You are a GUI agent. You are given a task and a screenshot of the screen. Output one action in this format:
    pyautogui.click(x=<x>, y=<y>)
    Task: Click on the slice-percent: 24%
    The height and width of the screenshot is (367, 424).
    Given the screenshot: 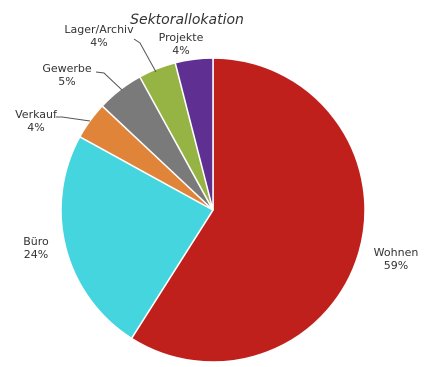 What is the action you would take?
    pyautogui.click(x=36, y=254)
    